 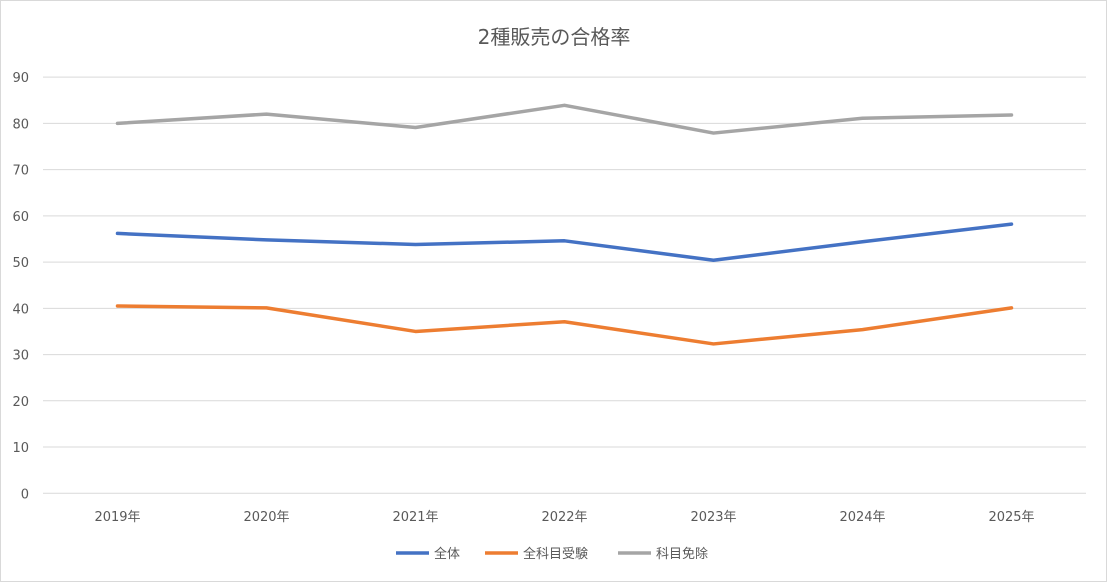 I want to click on y-tick-label: 0, so click(x=25, y=494).